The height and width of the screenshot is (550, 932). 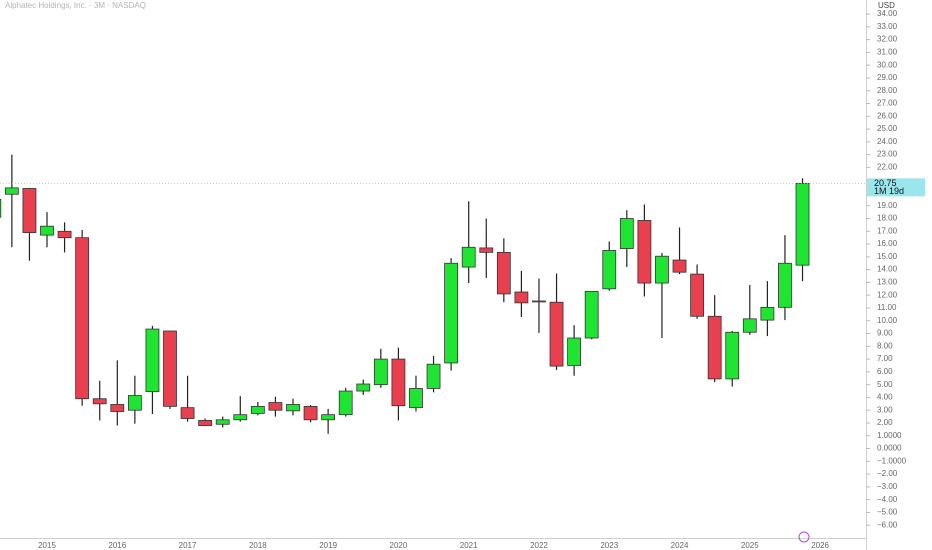 What do you see at coordinates (885, 409) in the screenshot?
I see `y-tick-label: 3.00` at bounding box center [885, 409].